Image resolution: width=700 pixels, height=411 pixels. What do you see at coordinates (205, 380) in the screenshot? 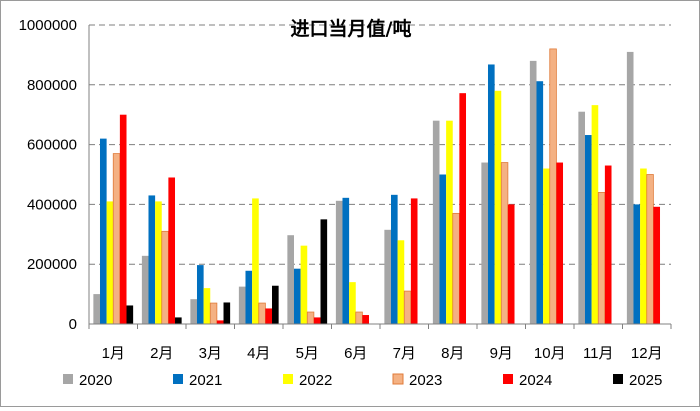
I see `legend-label-2021: 2021` at bounding box center [205, 380].